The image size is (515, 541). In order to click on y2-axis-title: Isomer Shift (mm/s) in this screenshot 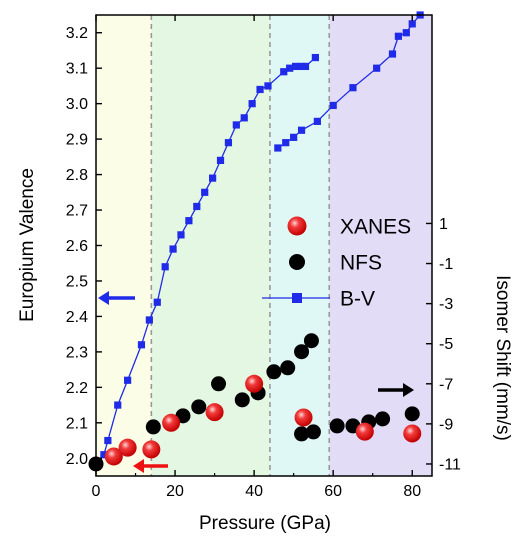, I will do `click(502, 358)`.